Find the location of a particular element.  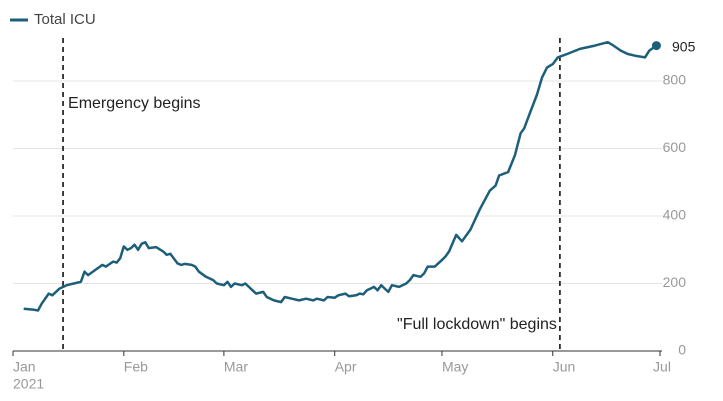

x-tick-label: Apr is located at coordinates (346, 367).